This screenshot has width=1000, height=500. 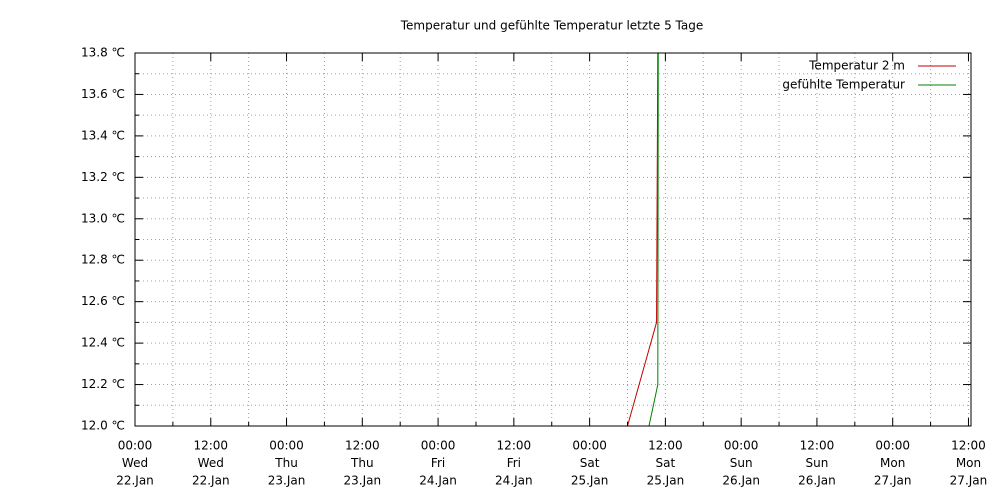 What do you see at coordinates (103, 343) in the screenshot?
I see `y-tick-label: 12.4 ℃` at bounding box center [103, 343].